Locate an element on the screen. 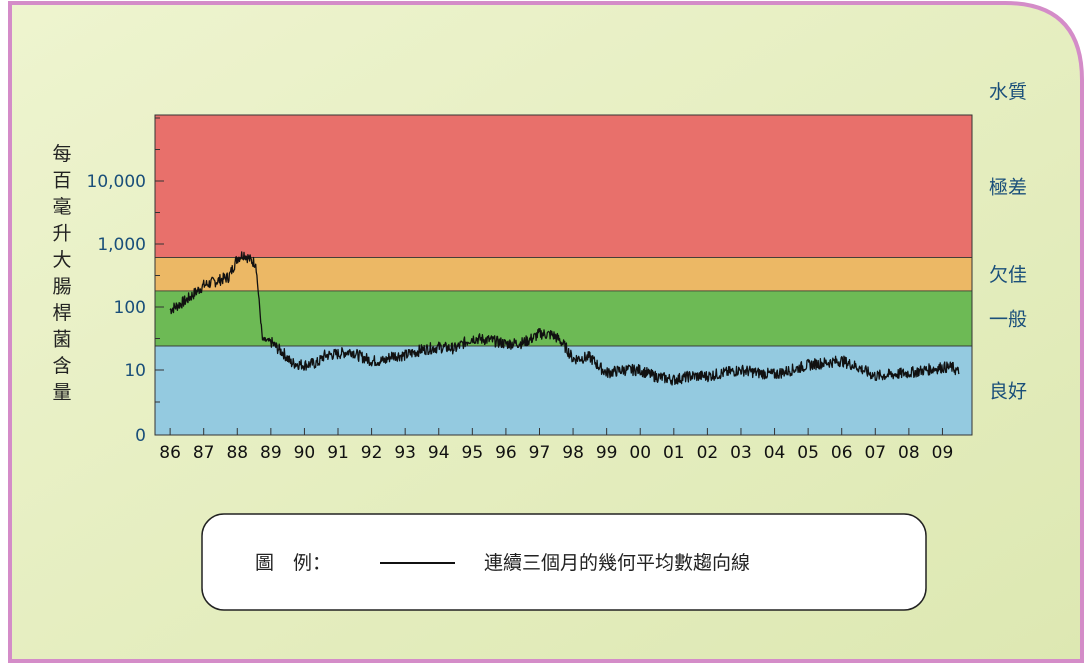 This screenshot has width=1091, height=670. quality-band-label: 欠佳 is located at coordinates (1008, 275).